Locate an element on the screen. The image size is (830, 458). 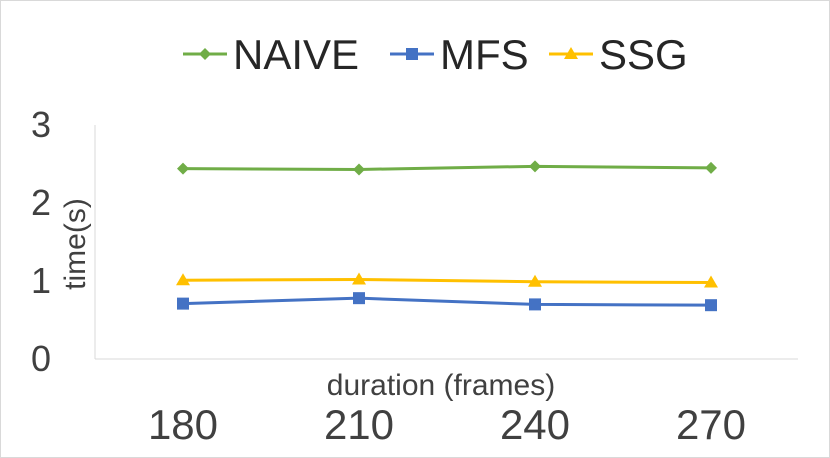
series-line-mfs is located at coordinates (447, 301).